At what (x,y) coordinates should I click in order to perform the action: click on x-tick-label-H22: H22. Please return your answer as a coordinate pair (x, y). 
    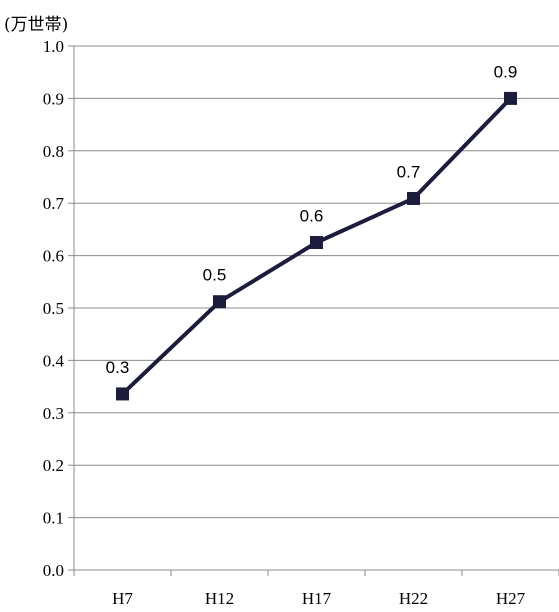
    Looking at the image, I should click on (413, 598).